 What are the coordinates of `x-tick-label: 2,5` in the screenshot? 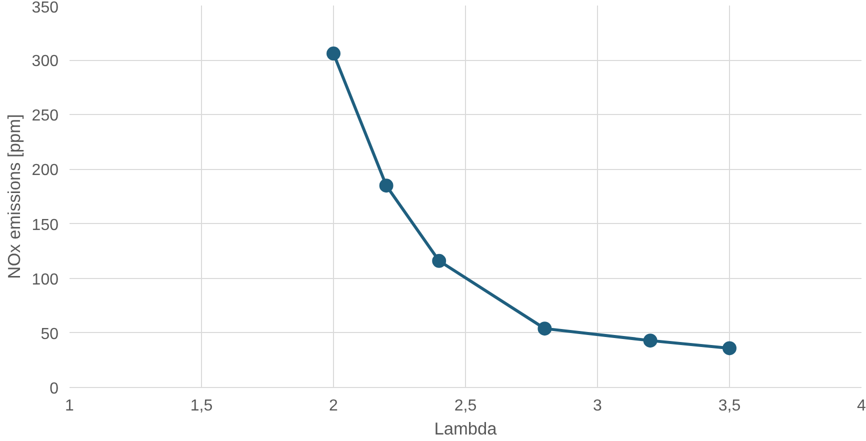 It's located at (465, 406).